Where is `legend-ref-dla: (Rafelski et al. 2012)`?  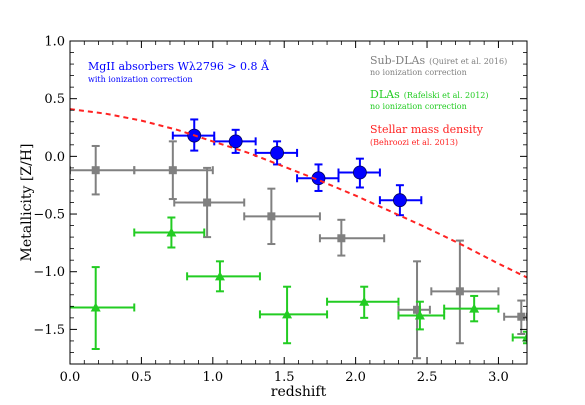
legend-ref-dla: (Rafelski et al. 2012) is located at coordinates (446, 95).